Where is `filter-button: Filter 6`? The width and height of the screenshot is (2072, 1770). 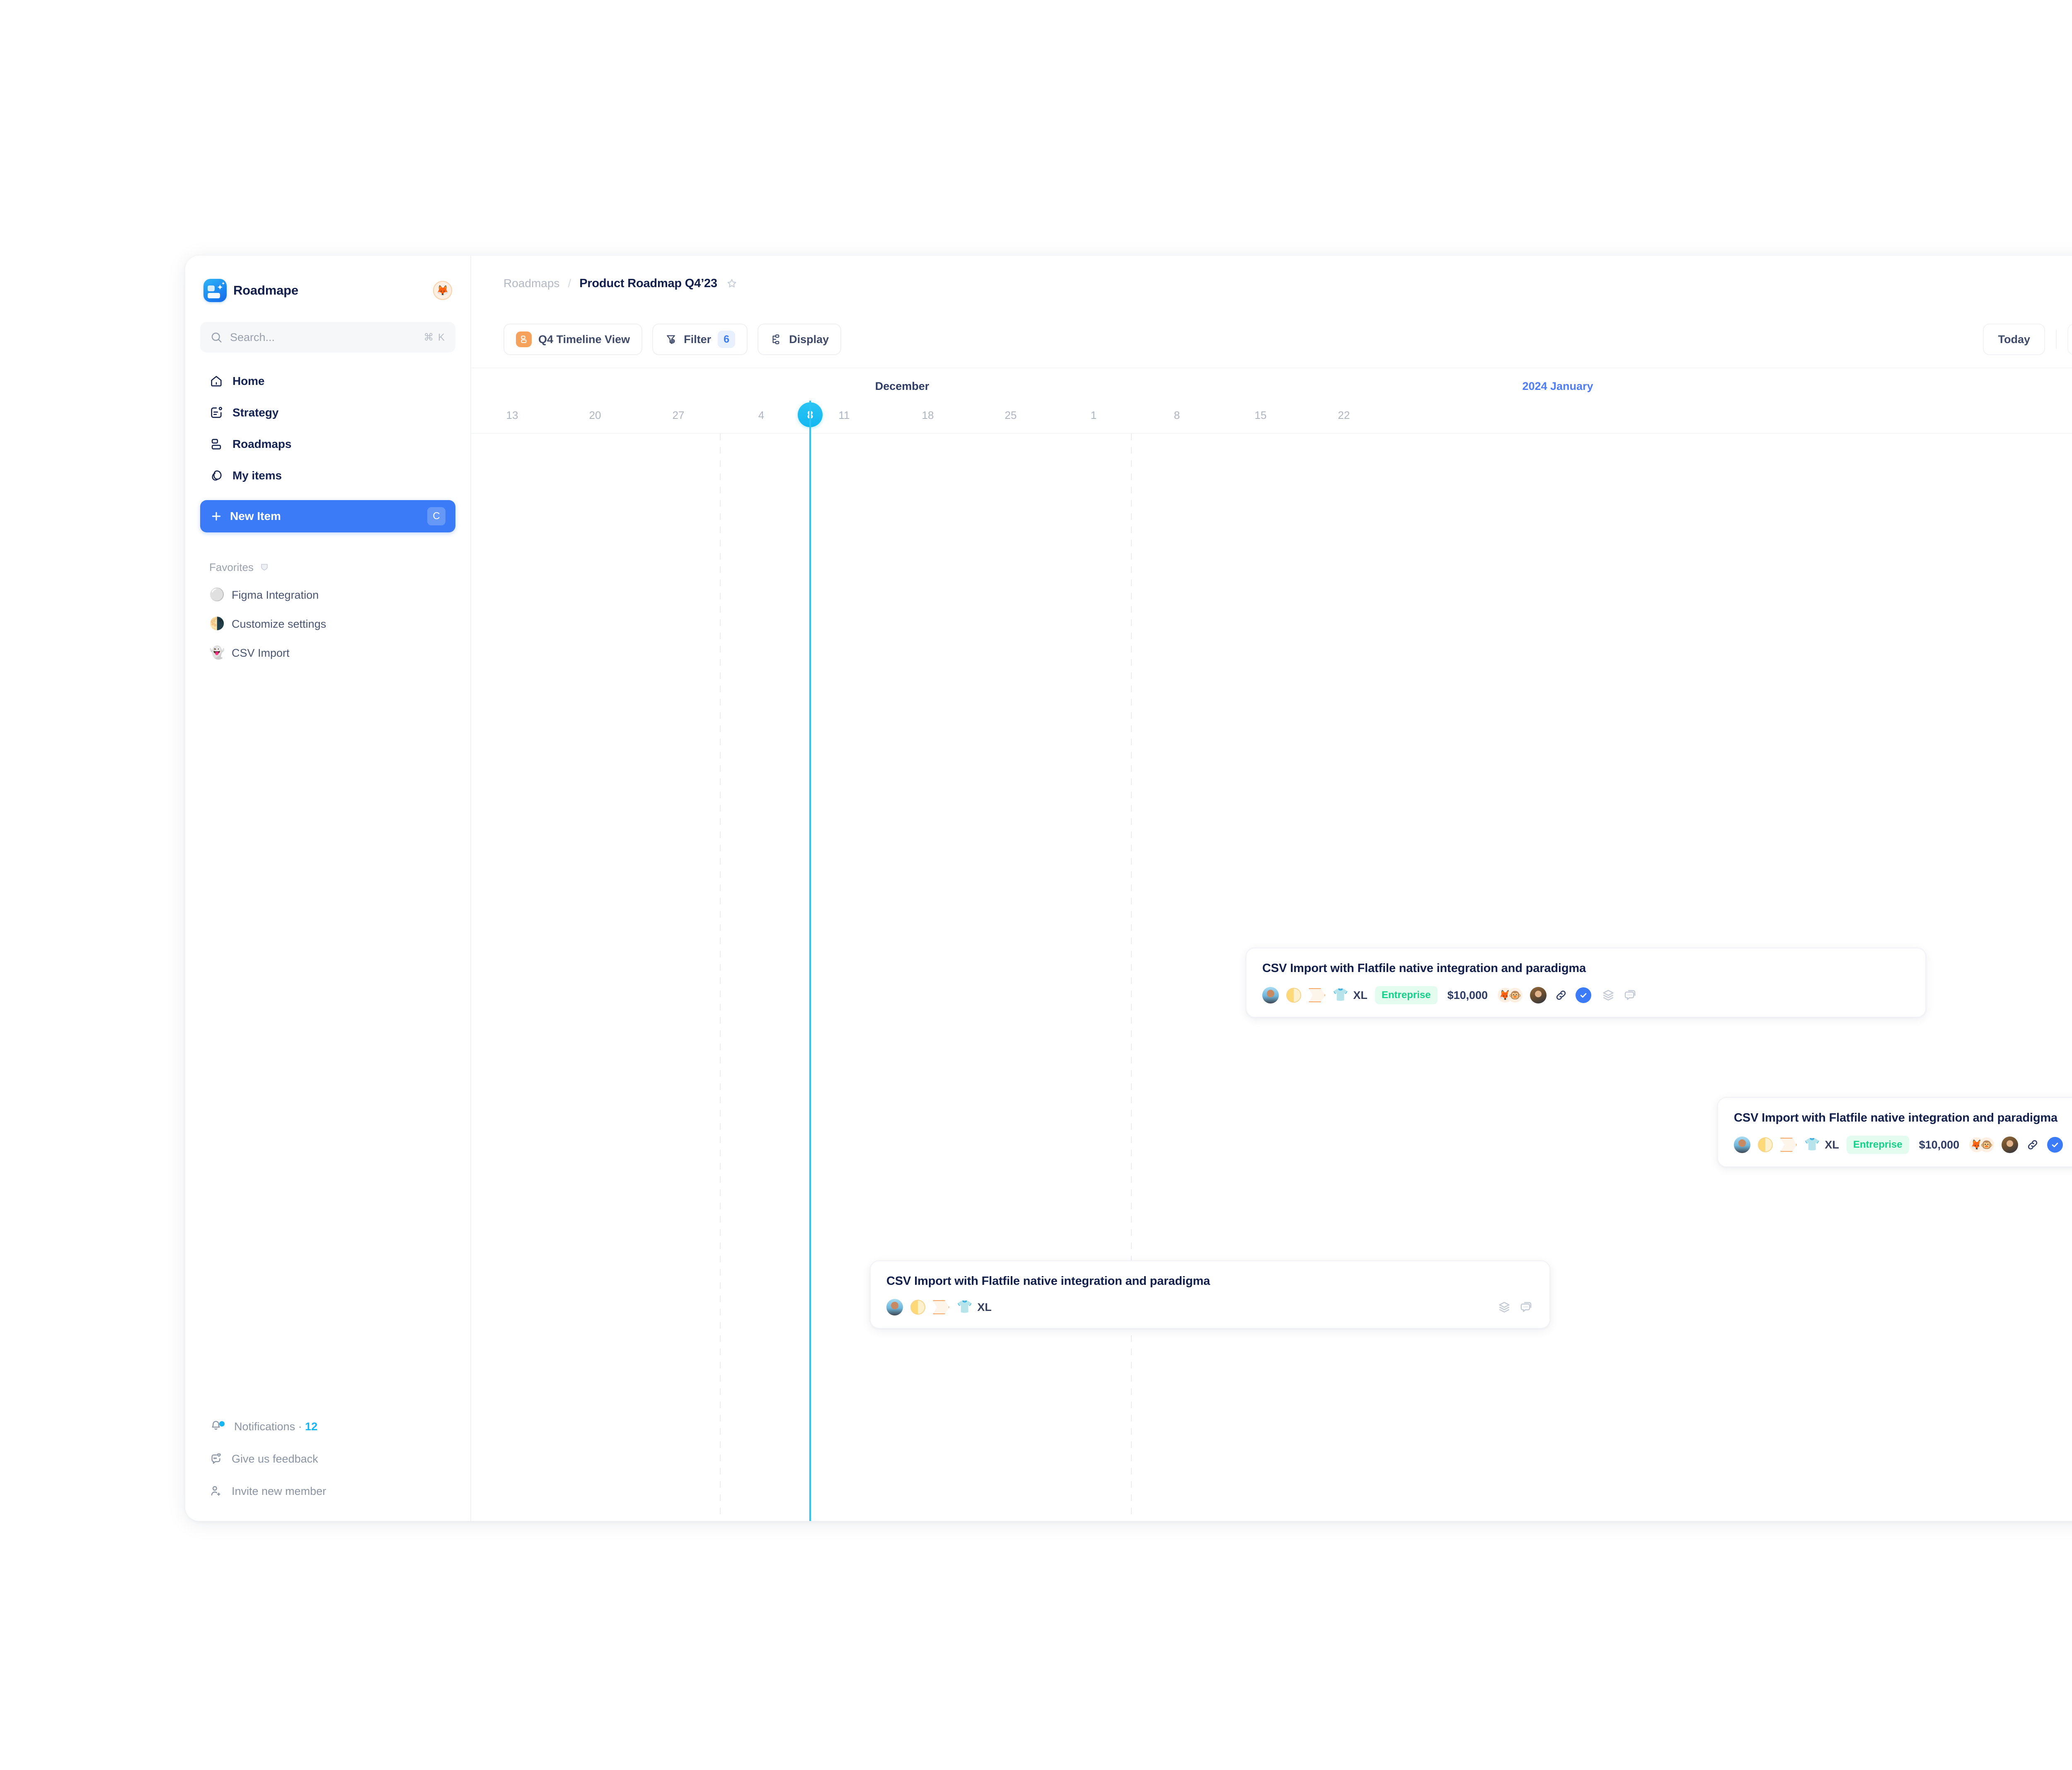 filter-button: Filter 6 is located at coordinates (700, 339).